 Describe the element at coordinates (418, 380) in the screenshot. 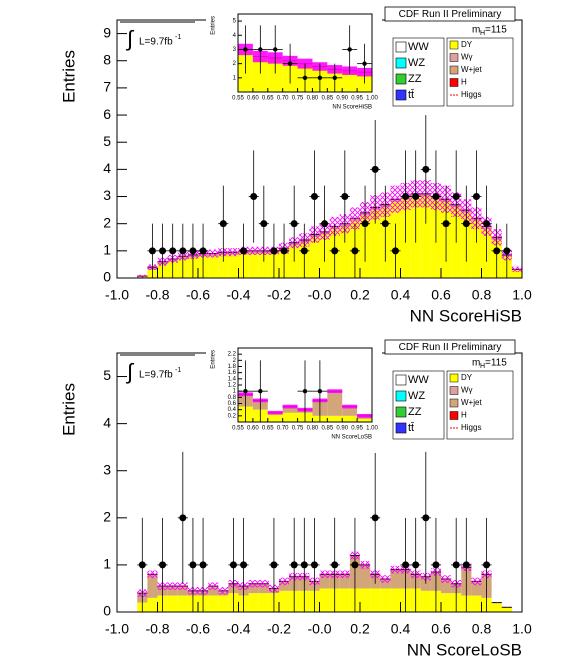

I see `legend-label: WW` at that location.